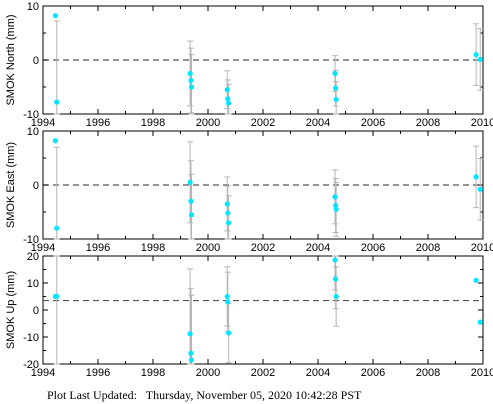  Describe the element at coordinates (11, 185) in the screenshot. I see `y-axis-label: SMOK East (mm)` at that location.